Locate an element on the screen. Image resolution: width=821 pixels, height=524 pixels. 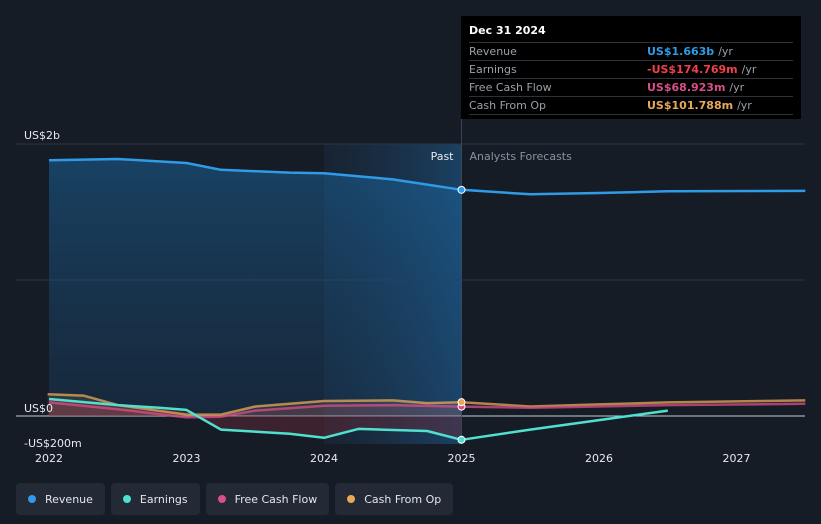
cash-from-op-marker is located at coordinates (461, 402).